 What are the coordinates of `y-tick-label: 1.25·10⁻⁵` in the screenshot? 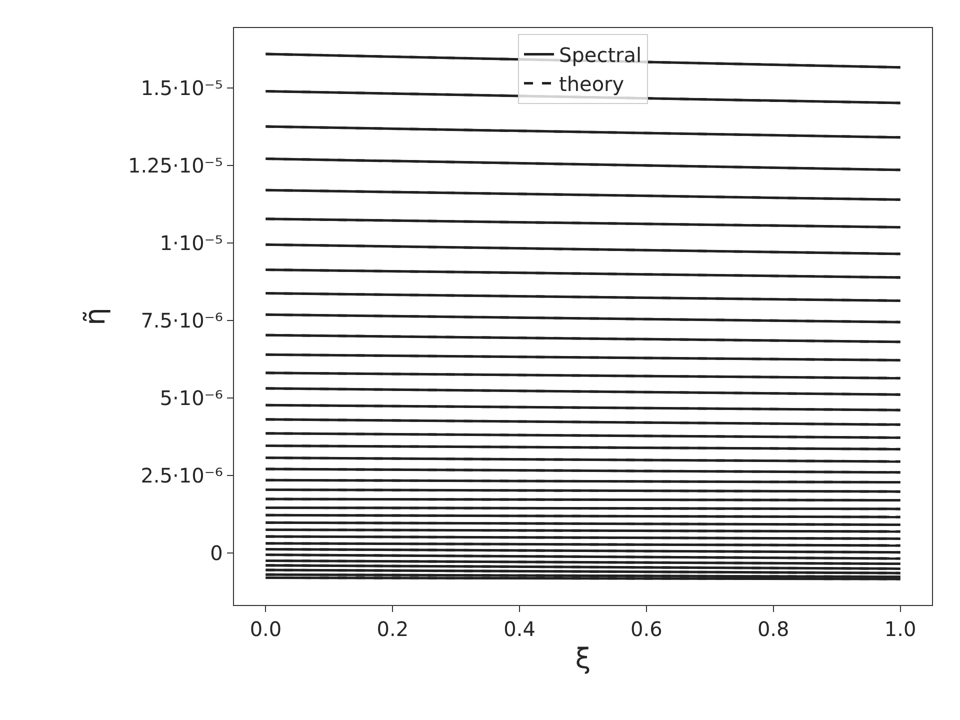 It's located at (175, 166).